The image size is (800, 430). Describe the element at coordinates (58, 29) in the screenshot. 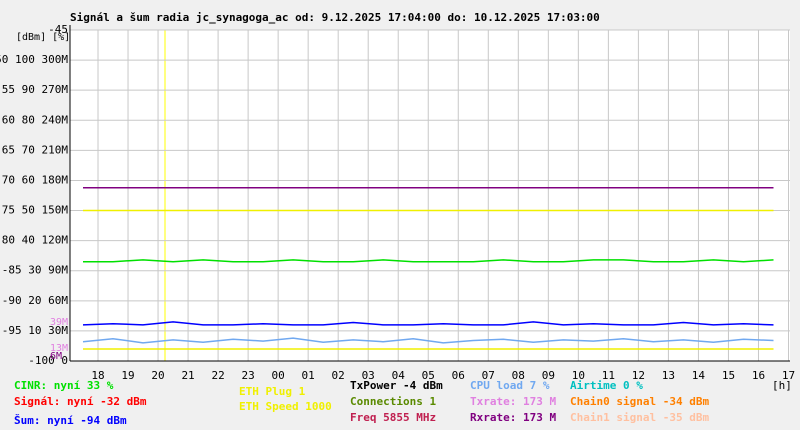

I see `y-tick-label: -45` at that location.